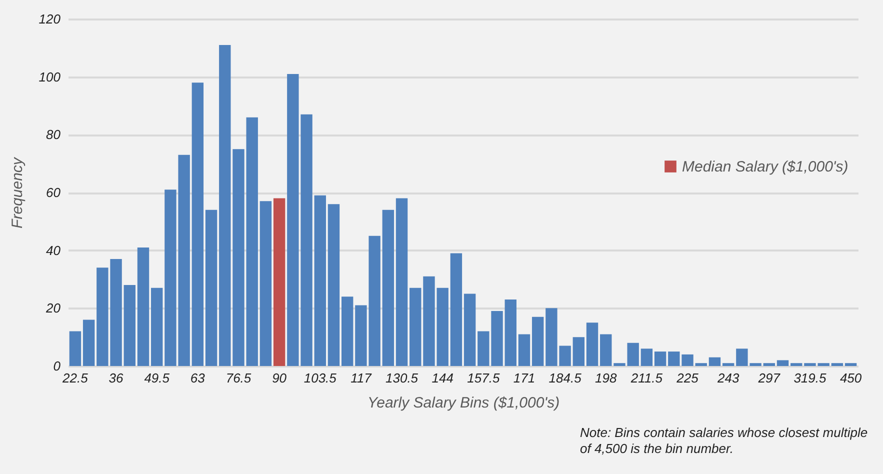  I want to click on x-tick-label: 211.5, so click(647, 378).